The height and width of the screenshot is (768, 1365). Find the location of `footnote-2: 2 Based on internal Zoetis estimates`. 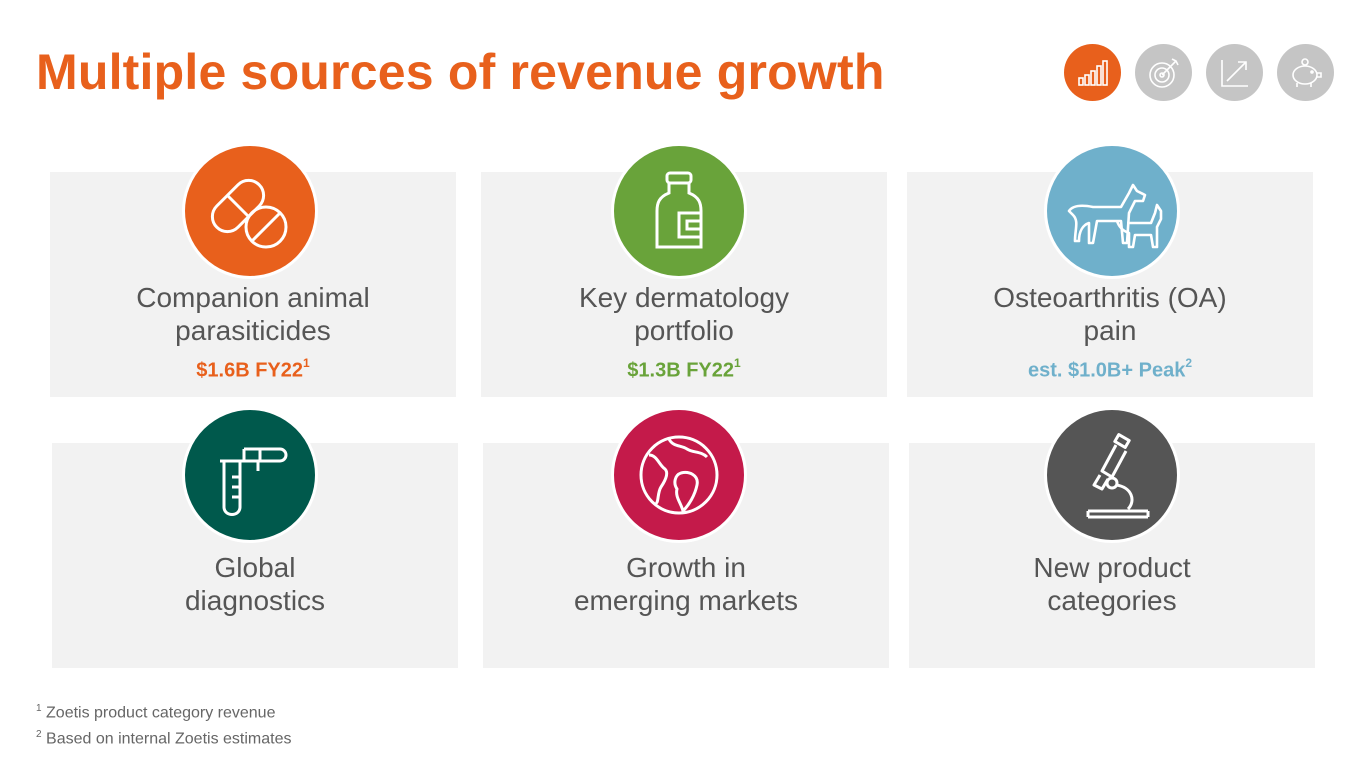

footnote-2: 2 Based on internal Zoetis estimates is located at coordinates (164, 738).